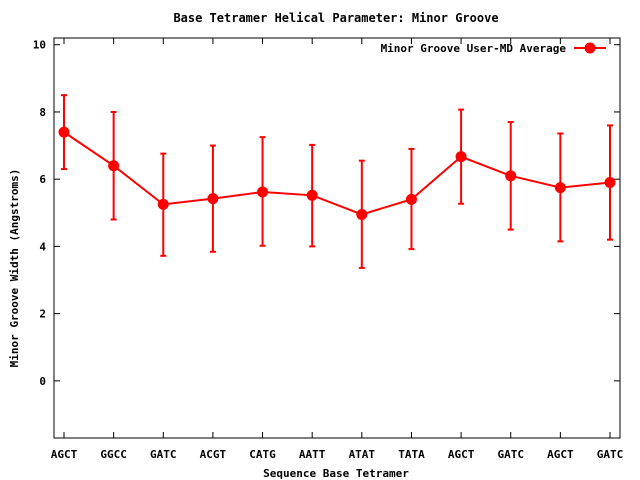 The image size is (640, 480). What do you see at coordinates (42, 246) in the screenshot?
I see `y-tick-label: 4` at bounding box center [42, 246].